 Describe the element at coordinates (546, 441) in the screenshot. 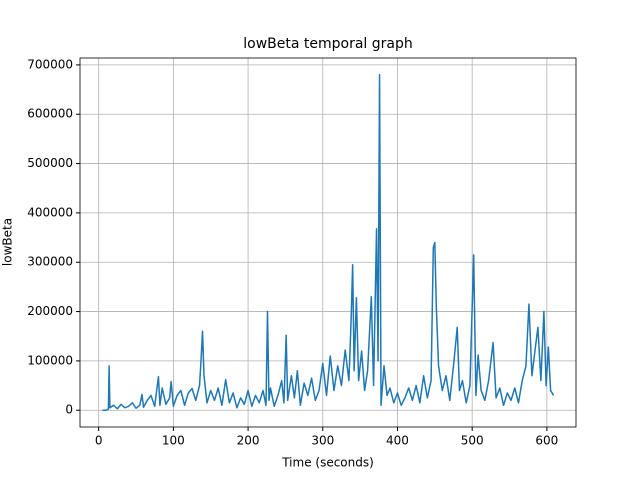

I see `x-tick-label: 600` at that location.